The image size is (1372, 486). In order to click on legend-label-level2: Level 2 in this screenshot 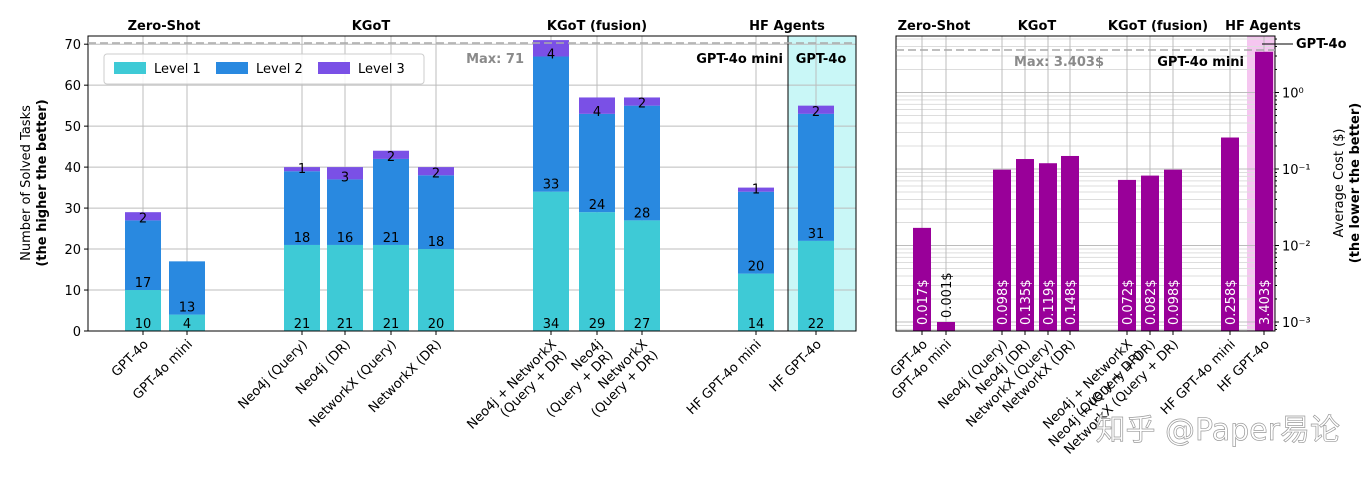, I will do `click(279, 69)`.